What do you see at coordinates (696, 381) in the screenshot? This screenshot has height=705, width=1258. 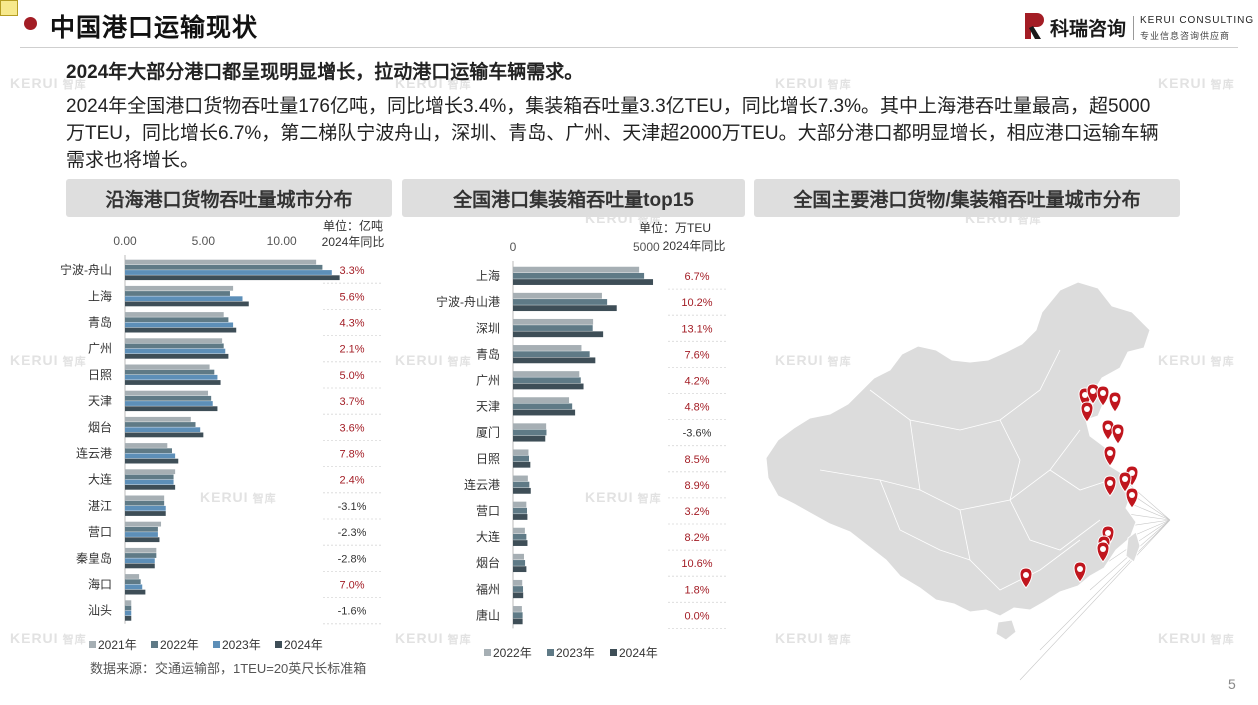 I see `yoy-value: 4.2%` at bounding box center [696, 381].